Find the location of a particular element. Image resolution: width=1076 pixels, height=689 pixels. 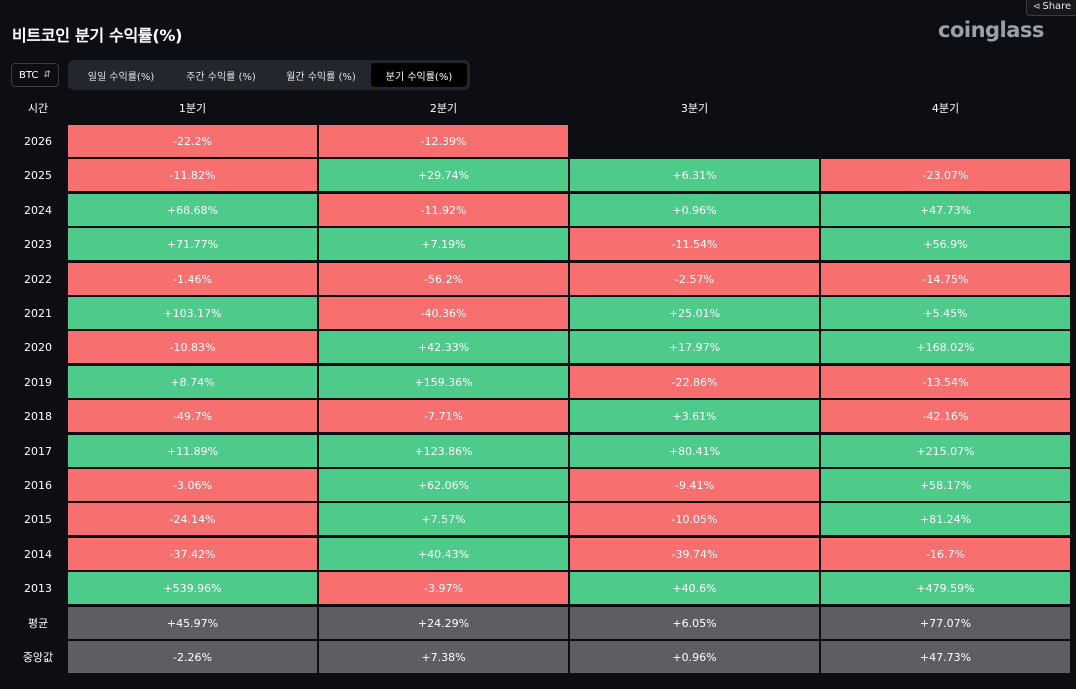

year-label: 2018 is located at coordinates (38, 416).